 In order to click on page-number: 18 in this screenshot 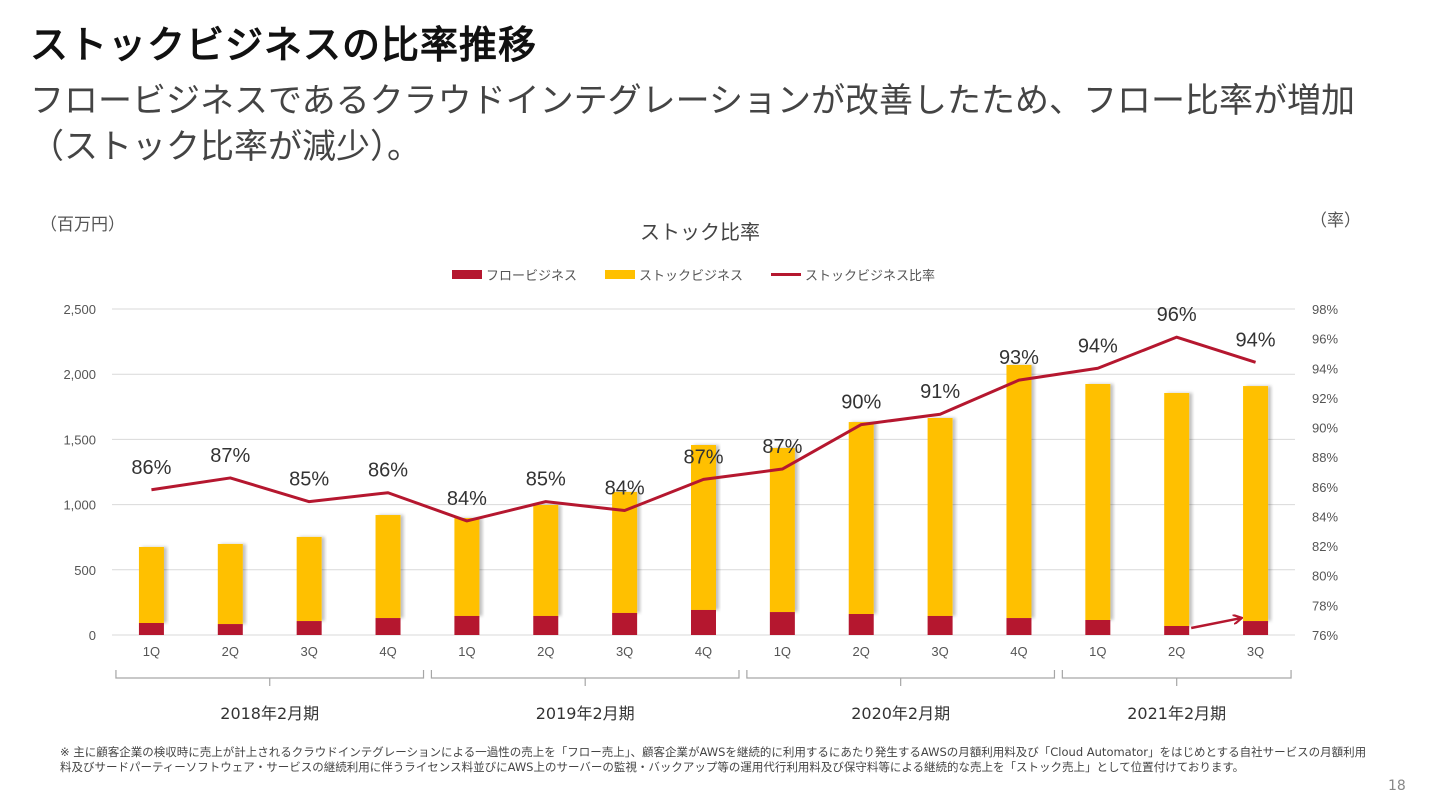, I will do `click(1397, 786)`.